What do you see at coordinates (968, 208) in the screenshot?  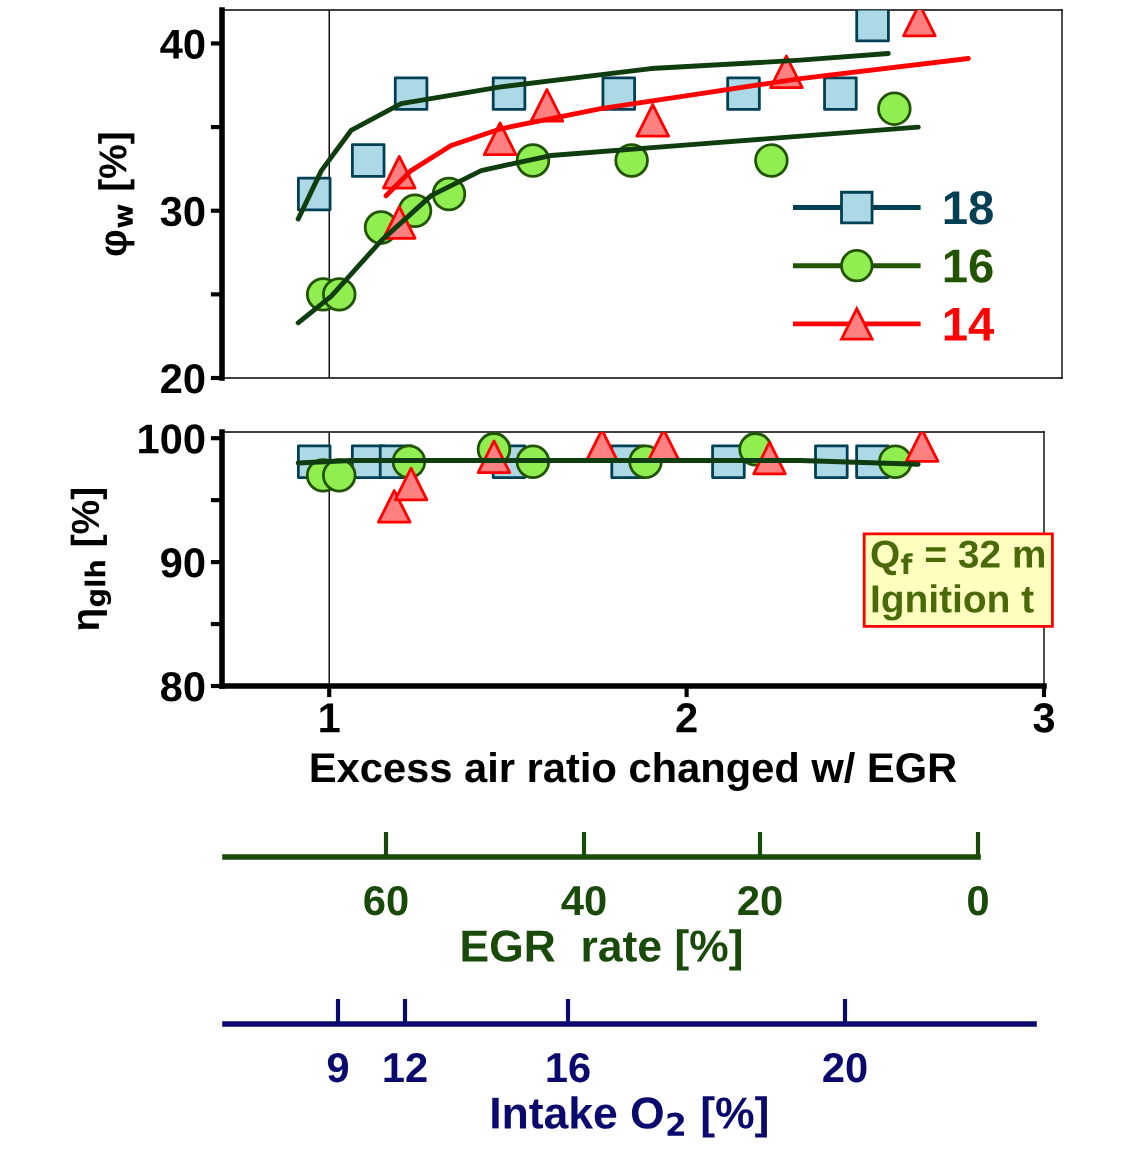 I see `legend-label: 18` at bounding box center [968, 208].